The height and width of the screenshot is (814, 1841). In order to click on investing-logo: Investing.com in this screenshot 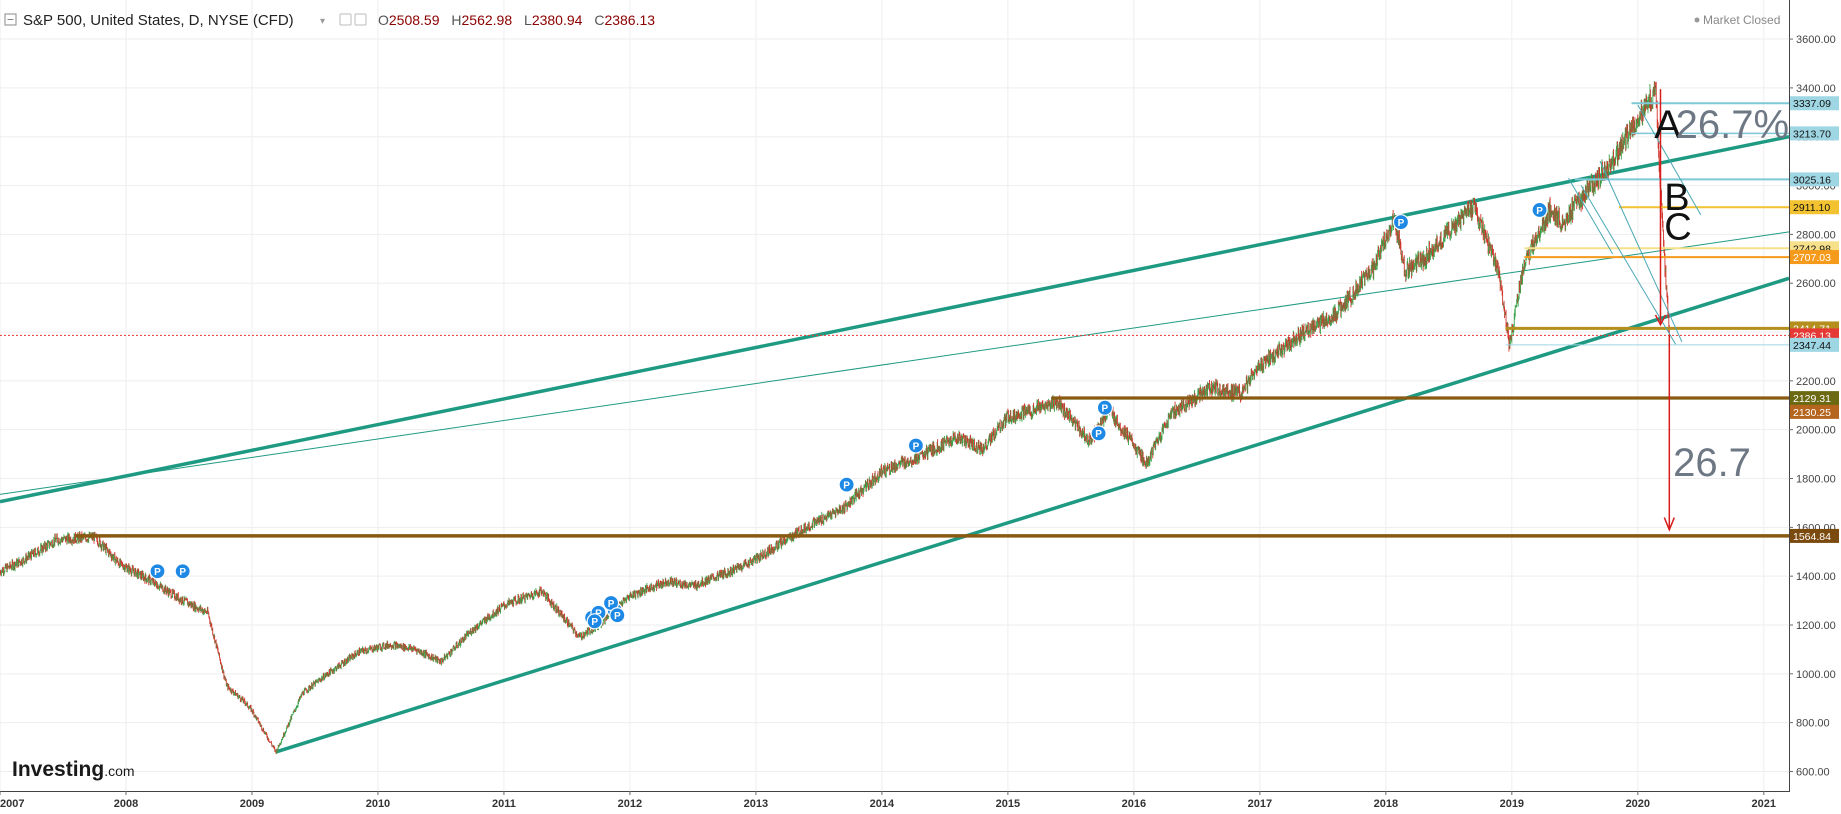, I will do `click(73, 769)`.